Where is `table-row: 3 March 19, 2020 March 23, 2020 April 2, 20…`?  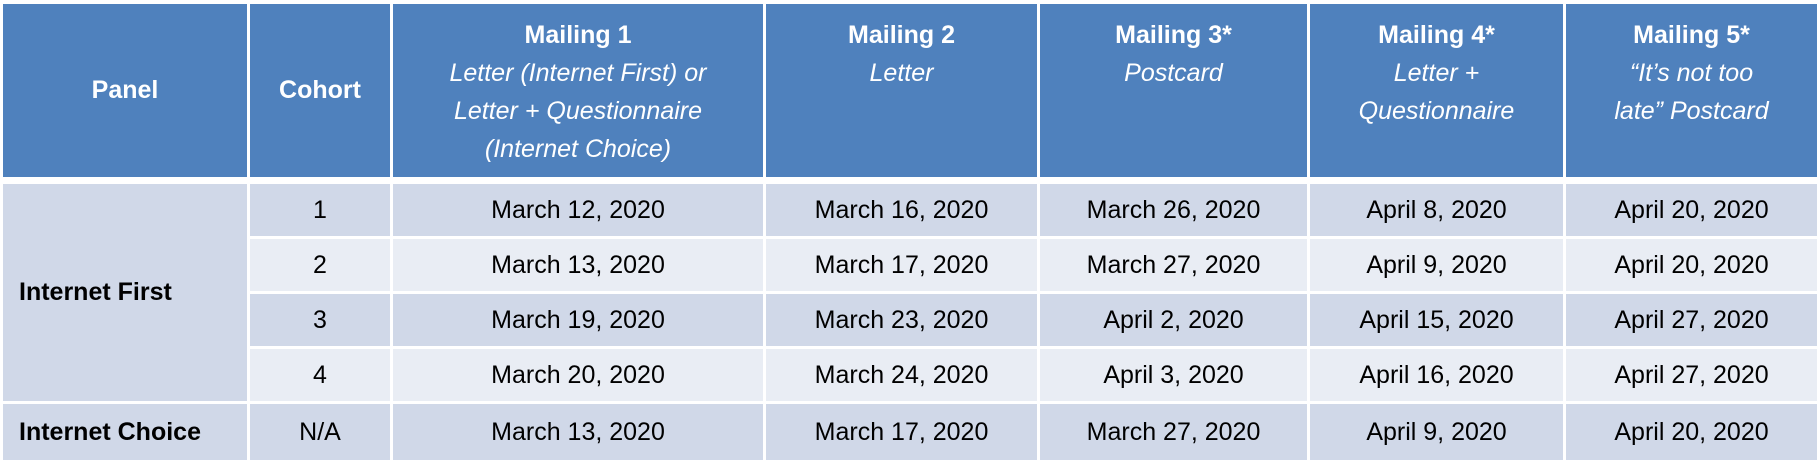 table-row: 3 March 19, 2020 March 23, 2020 April 2, 20… is located at coordinates (910, 320).